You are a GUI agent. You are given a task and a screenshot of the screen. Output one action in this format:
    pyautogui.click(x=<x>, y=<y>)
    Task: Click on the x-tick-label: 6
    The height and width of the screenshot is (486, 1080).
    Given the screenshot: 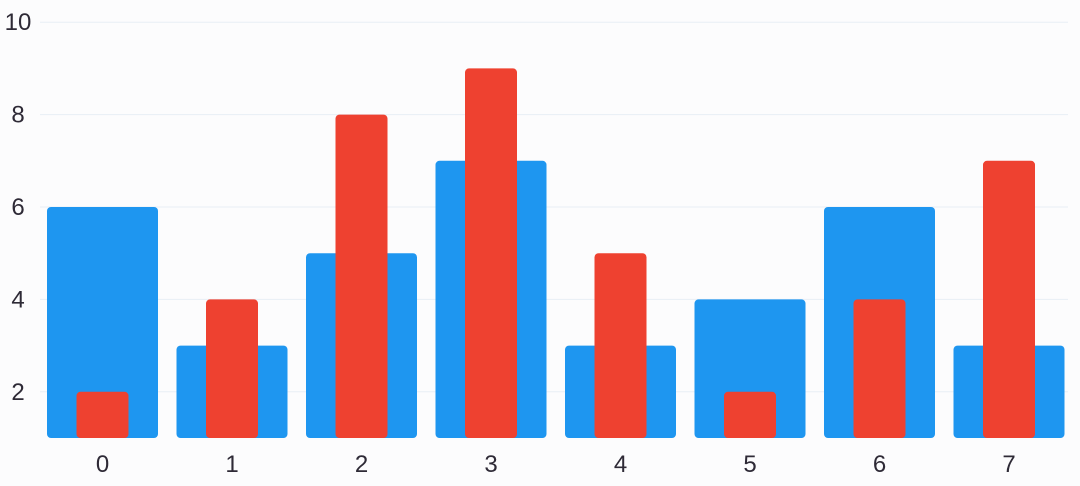 What is the action you would take?
    pyautogui.click(x=879, y=464)
    